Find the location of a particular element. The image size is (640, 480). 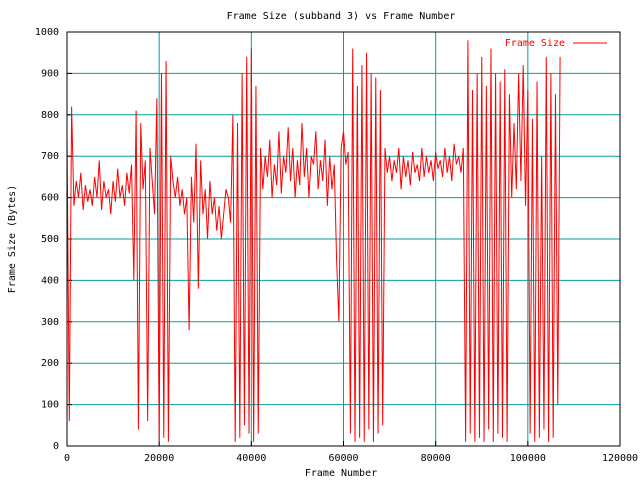

y-tick-label: 500 is located at coordinates (50, 239).